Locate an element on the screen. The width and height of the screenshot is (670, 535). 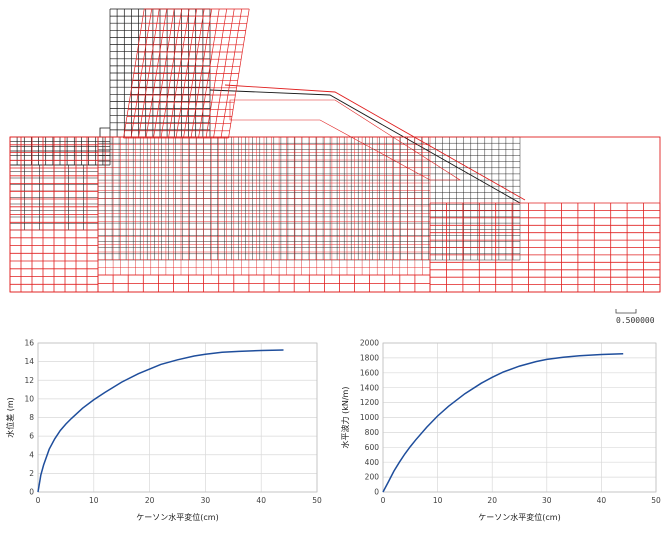
scale-label: 0.500000 is located at coordinates (635, 320).